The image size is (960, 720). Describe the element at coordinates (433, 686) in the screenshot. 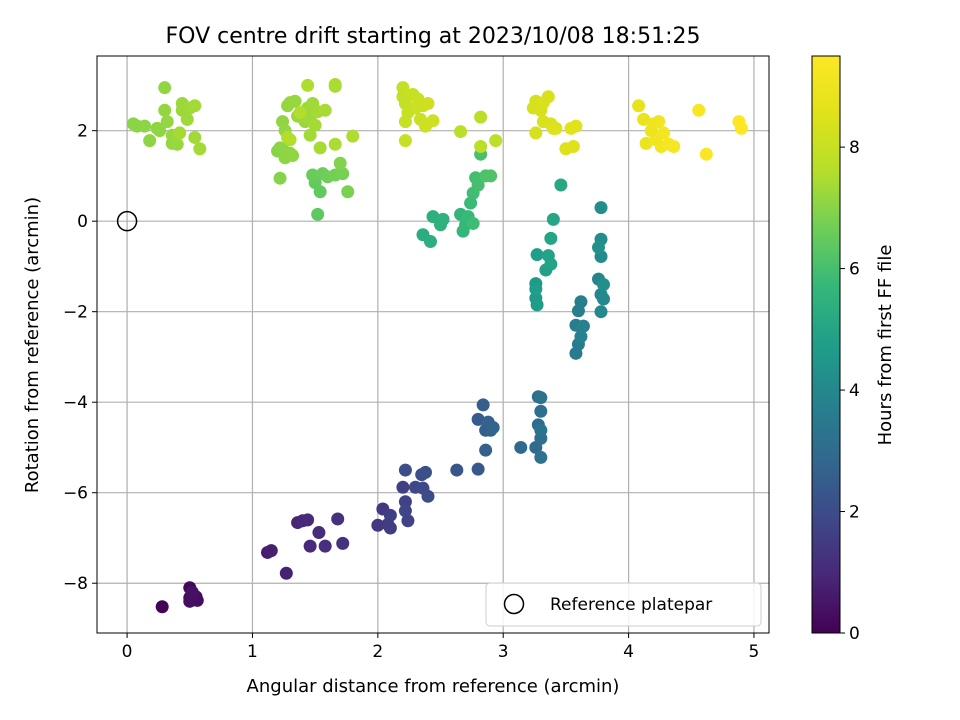

I see `x-axis-label: Angular distance from reference (arcmin)` at that location.